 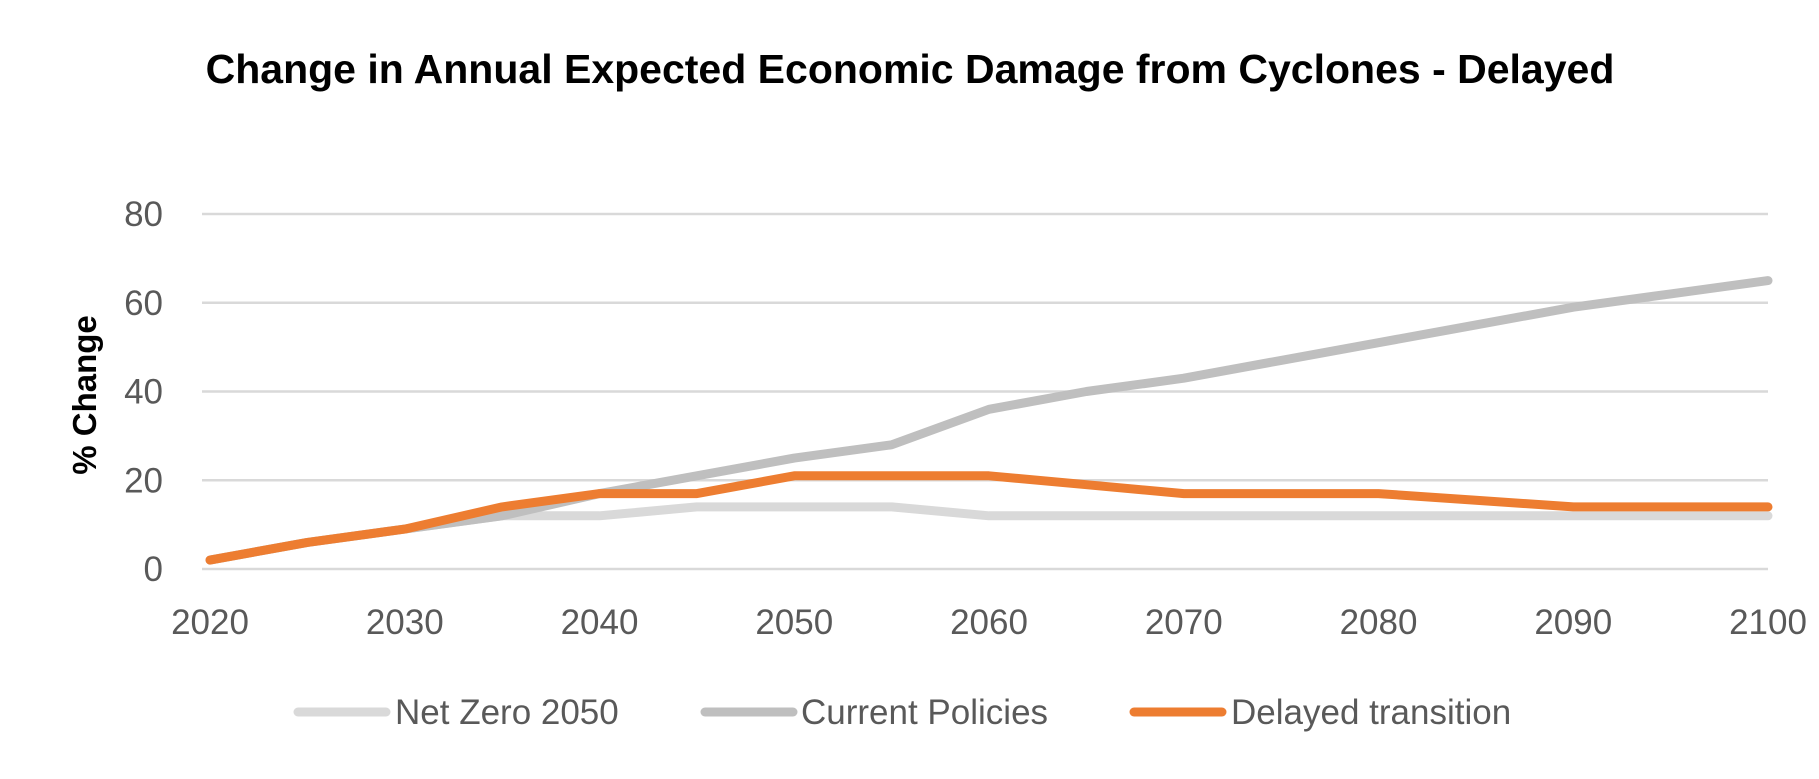 What do you see at coordinates (210, 622) in the screenshot?
I see `x-tick-label: 2020` at bounding box center [210, 622].